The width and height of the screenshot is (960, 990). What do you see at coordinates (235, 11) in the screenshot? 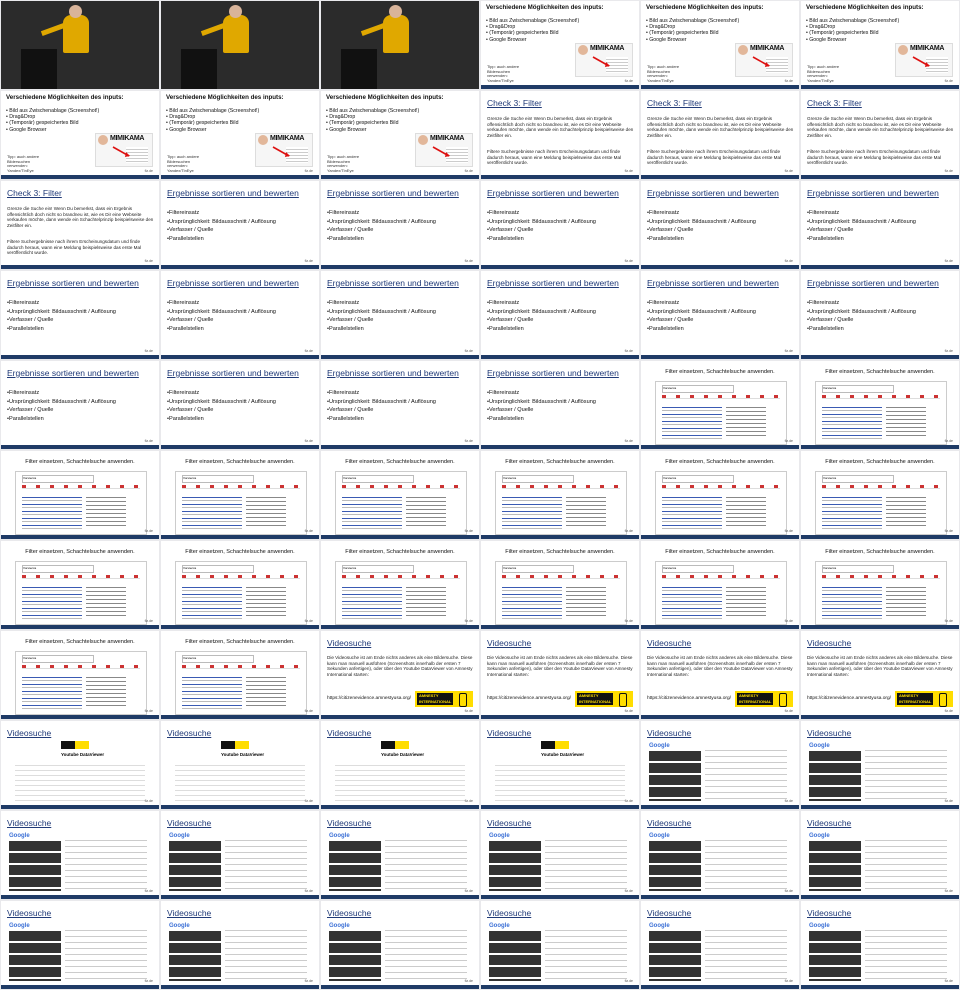
I see `speaker-head` at bounding box center [235, 11].